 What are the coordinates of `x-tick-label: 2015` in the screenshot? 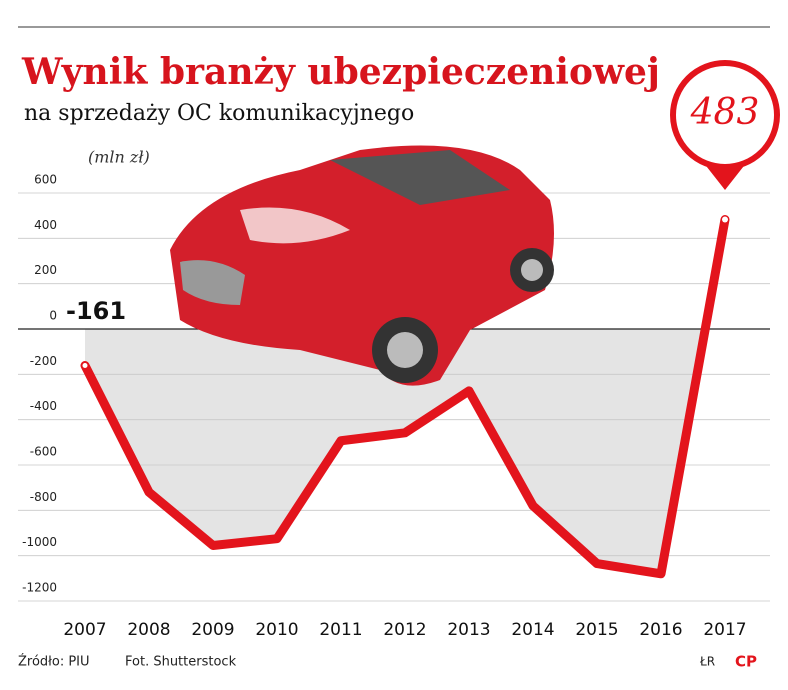 It's located at (596, 630).